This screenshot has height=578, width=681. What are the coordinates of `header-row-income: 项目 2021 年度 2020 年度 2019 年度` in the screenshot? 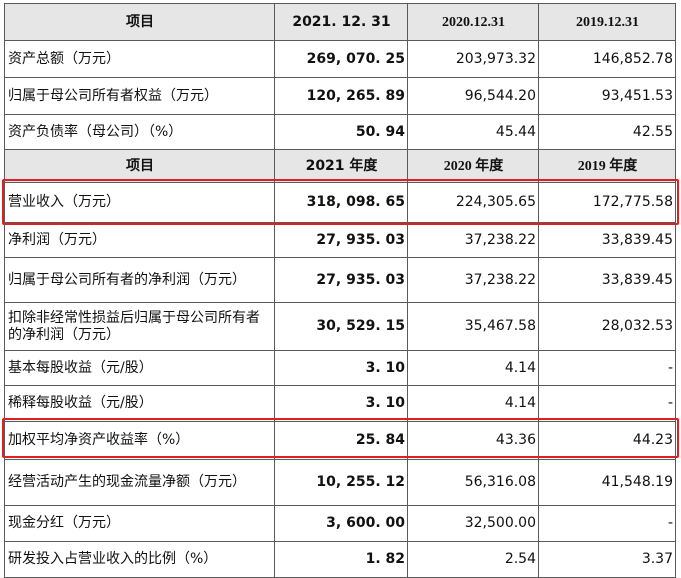 It's located at (340, 166).